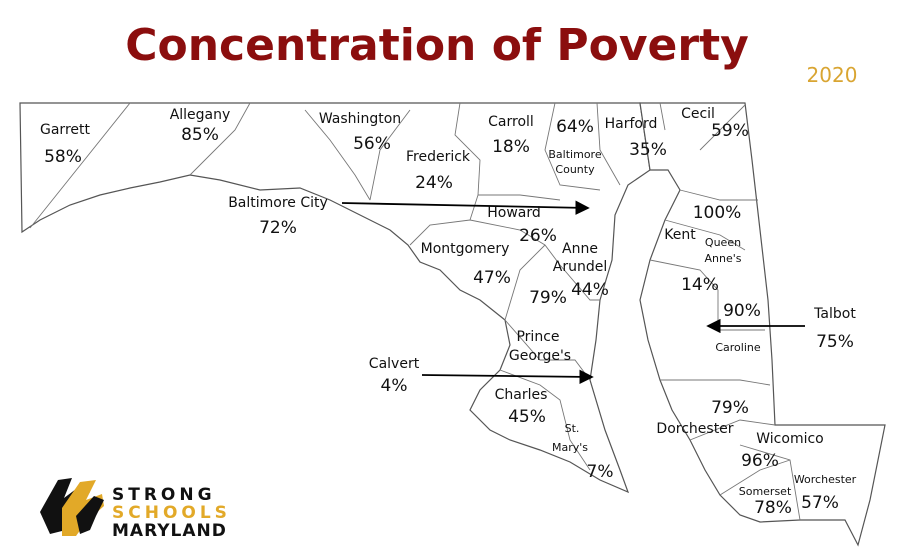  What do you see at coordinates (278, 203) in the screenshot?
I see `county-name: Baltimore City` at bounding box center [278, 203].